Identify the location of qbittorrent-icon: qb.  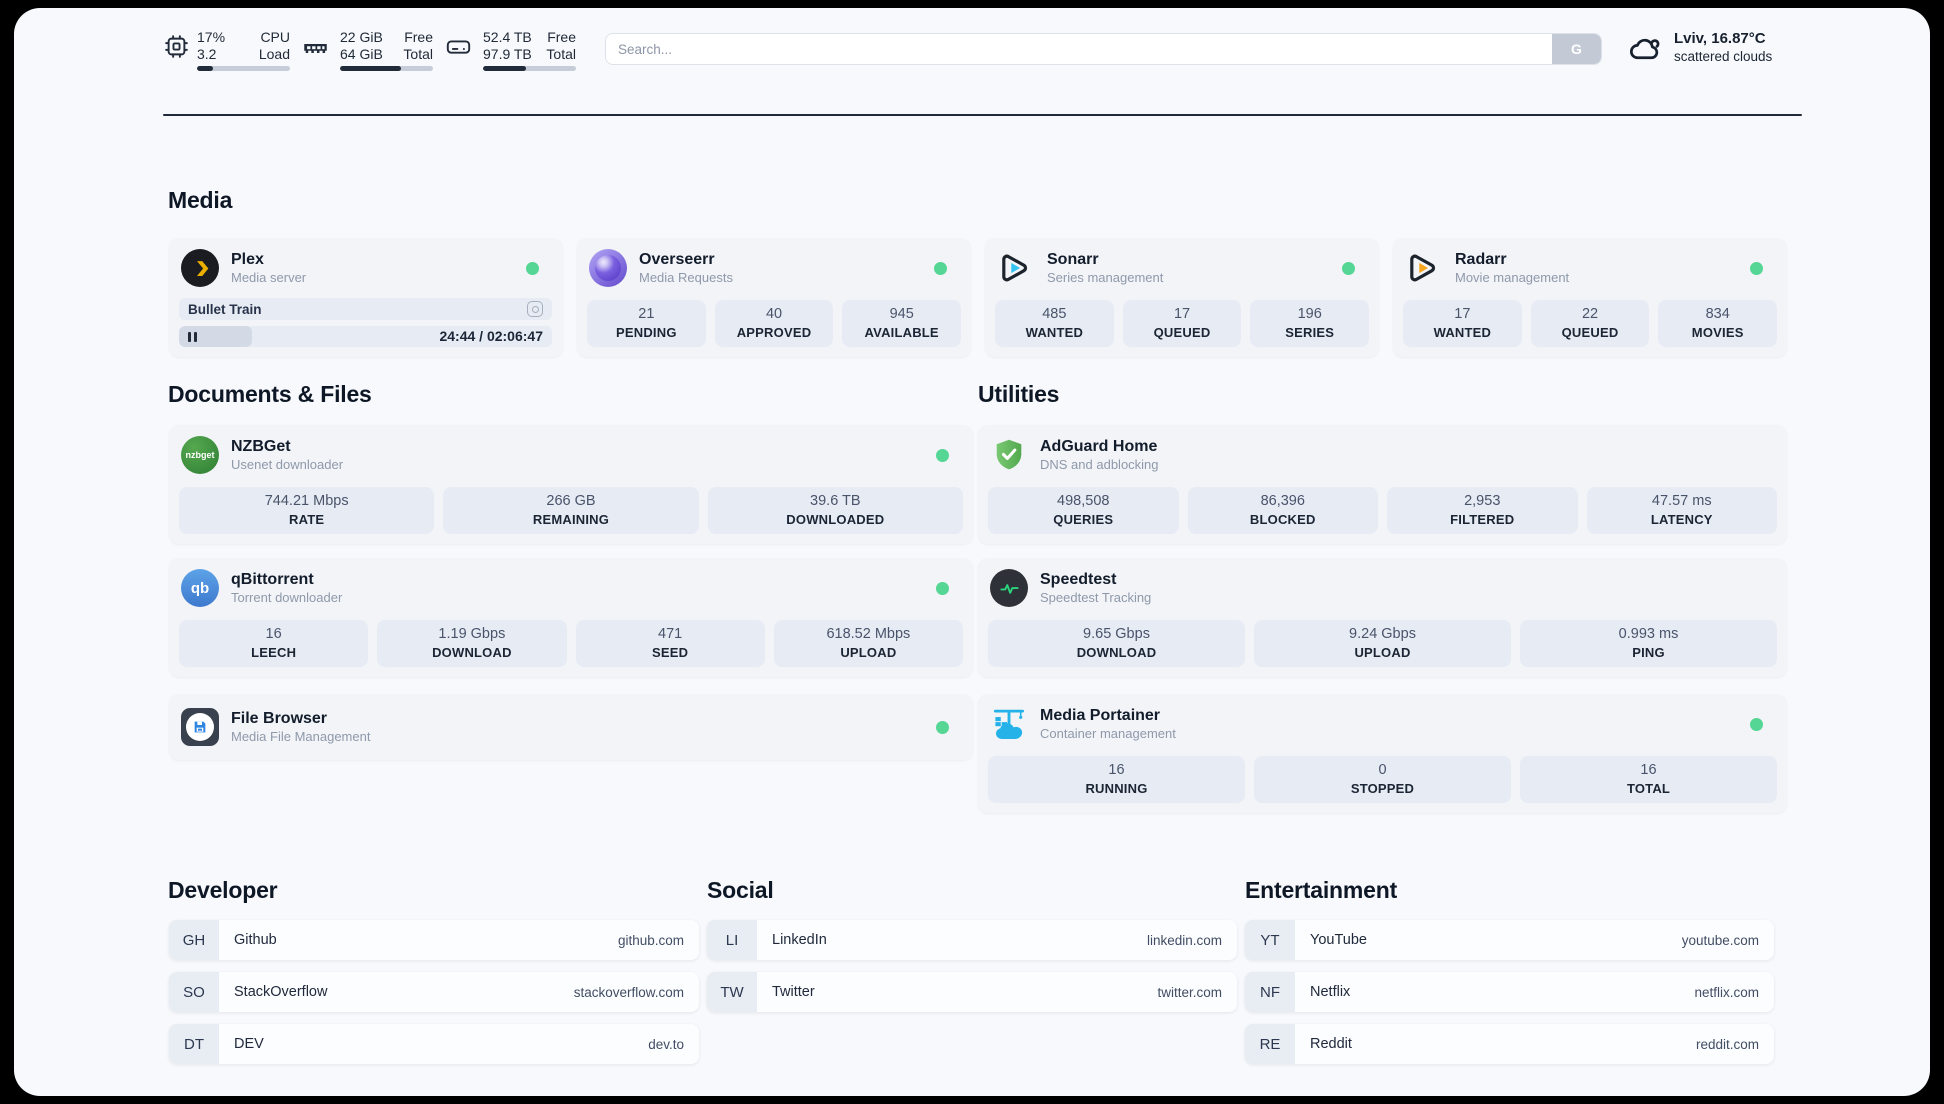
(200, 588).